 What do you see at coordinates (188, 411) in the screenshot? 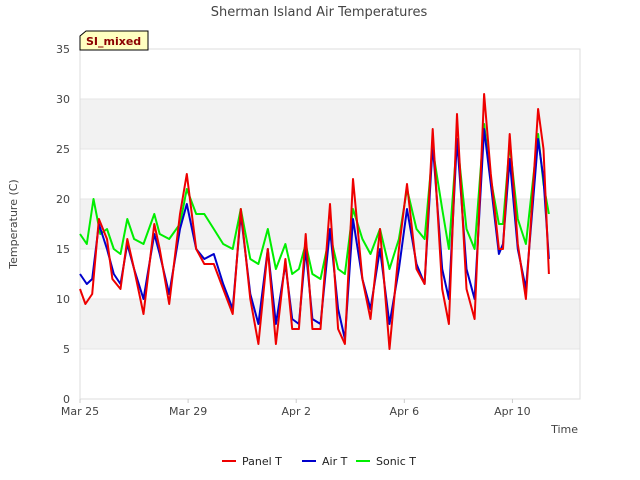
I see `x-tick-label: Mar 29` at bounding box center [188, 411].